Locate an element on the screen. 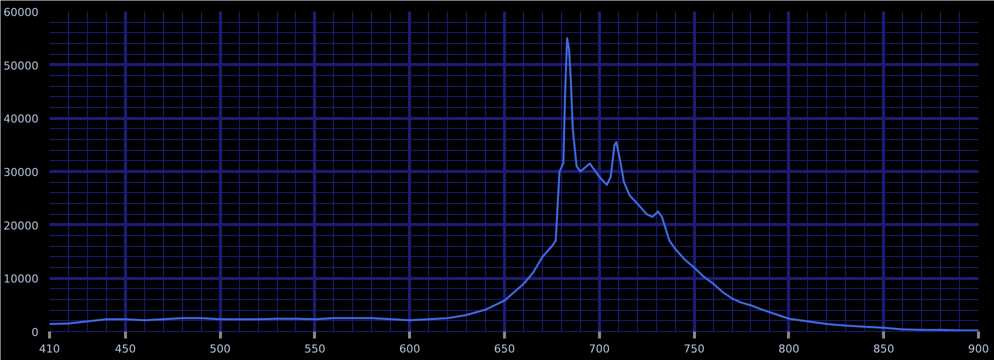  y-tick-label: 40000 is located at coordinates (21, 119).